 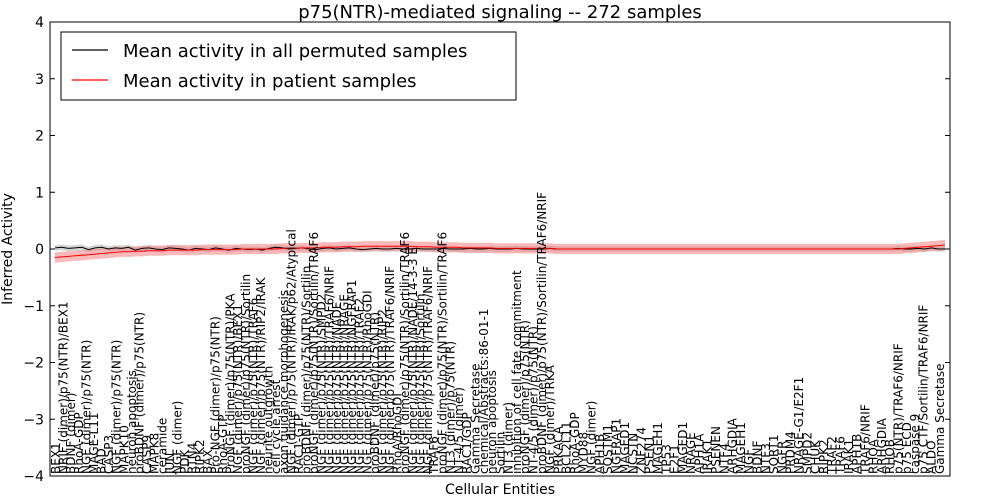 I want to click on x-entity-label: RhoA/RhoGDI, so click(x=398, y=433).